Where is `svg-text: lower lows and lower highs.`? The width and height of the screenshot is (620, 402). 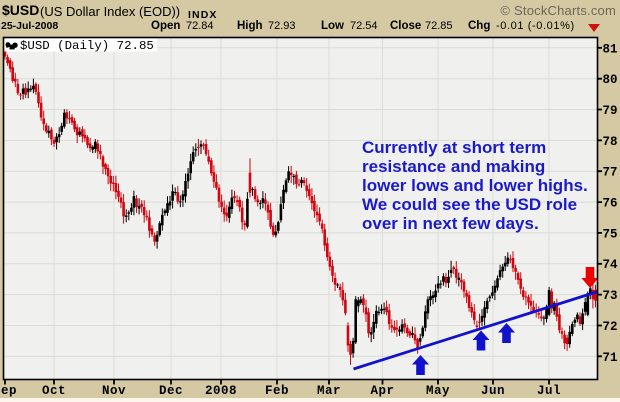
svg-text: lower lows and lower highs. is located at coordinates (475, 185).